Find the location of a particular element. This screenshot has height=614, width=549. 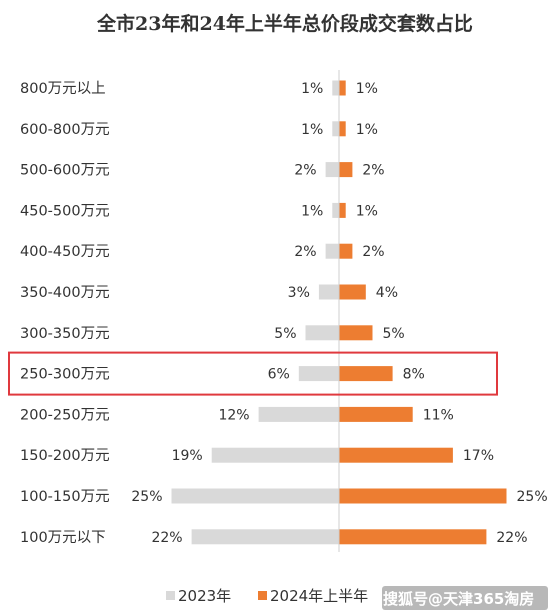

chart-title: 全市23年和24年上半年总价段成交套数占比 is located at coordinates (284, 23).